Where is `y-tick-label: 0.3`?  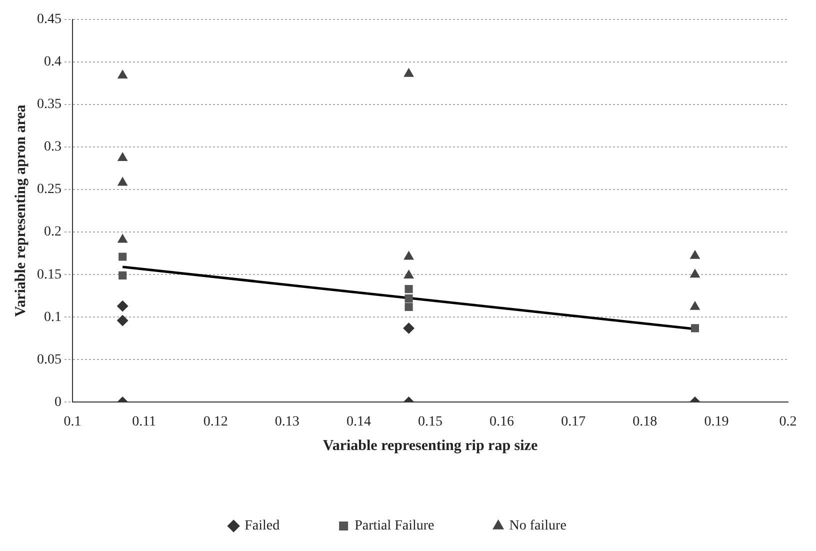 y-tick-label: 0.3 is located at coordinates (53, 147).